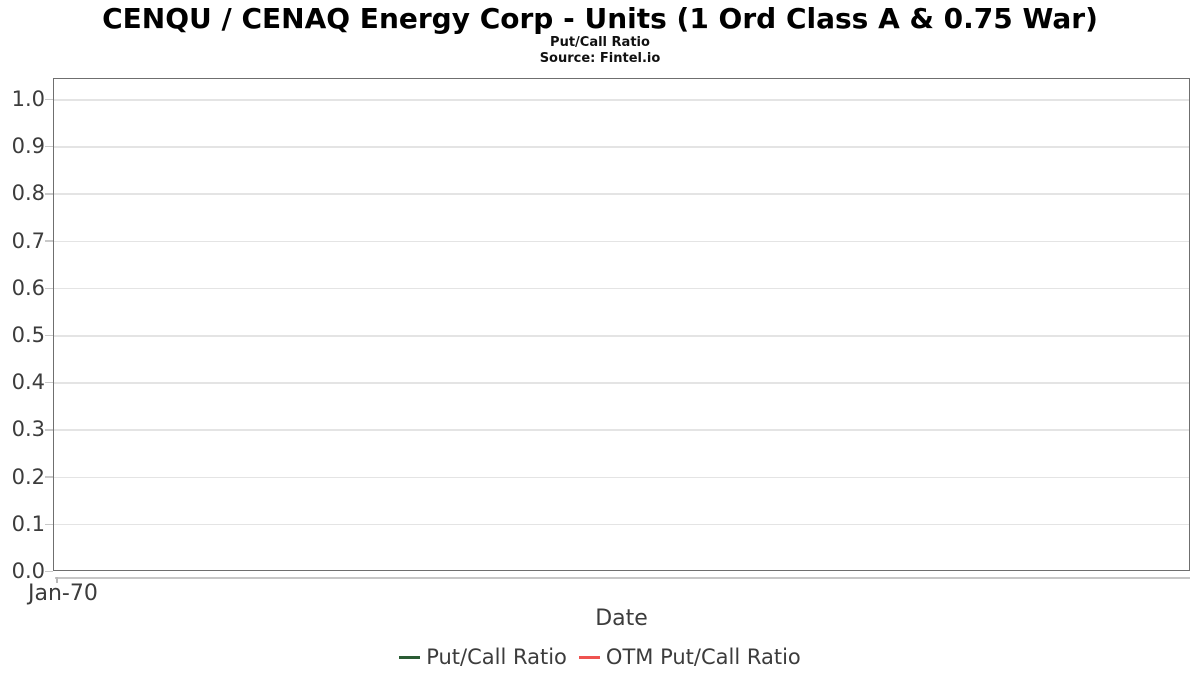 This screenshot has height=675, width=1200. Describe the element at coordinates (28, 99) in the screenshot. I see `y-tick-label: 1.0` at that location.